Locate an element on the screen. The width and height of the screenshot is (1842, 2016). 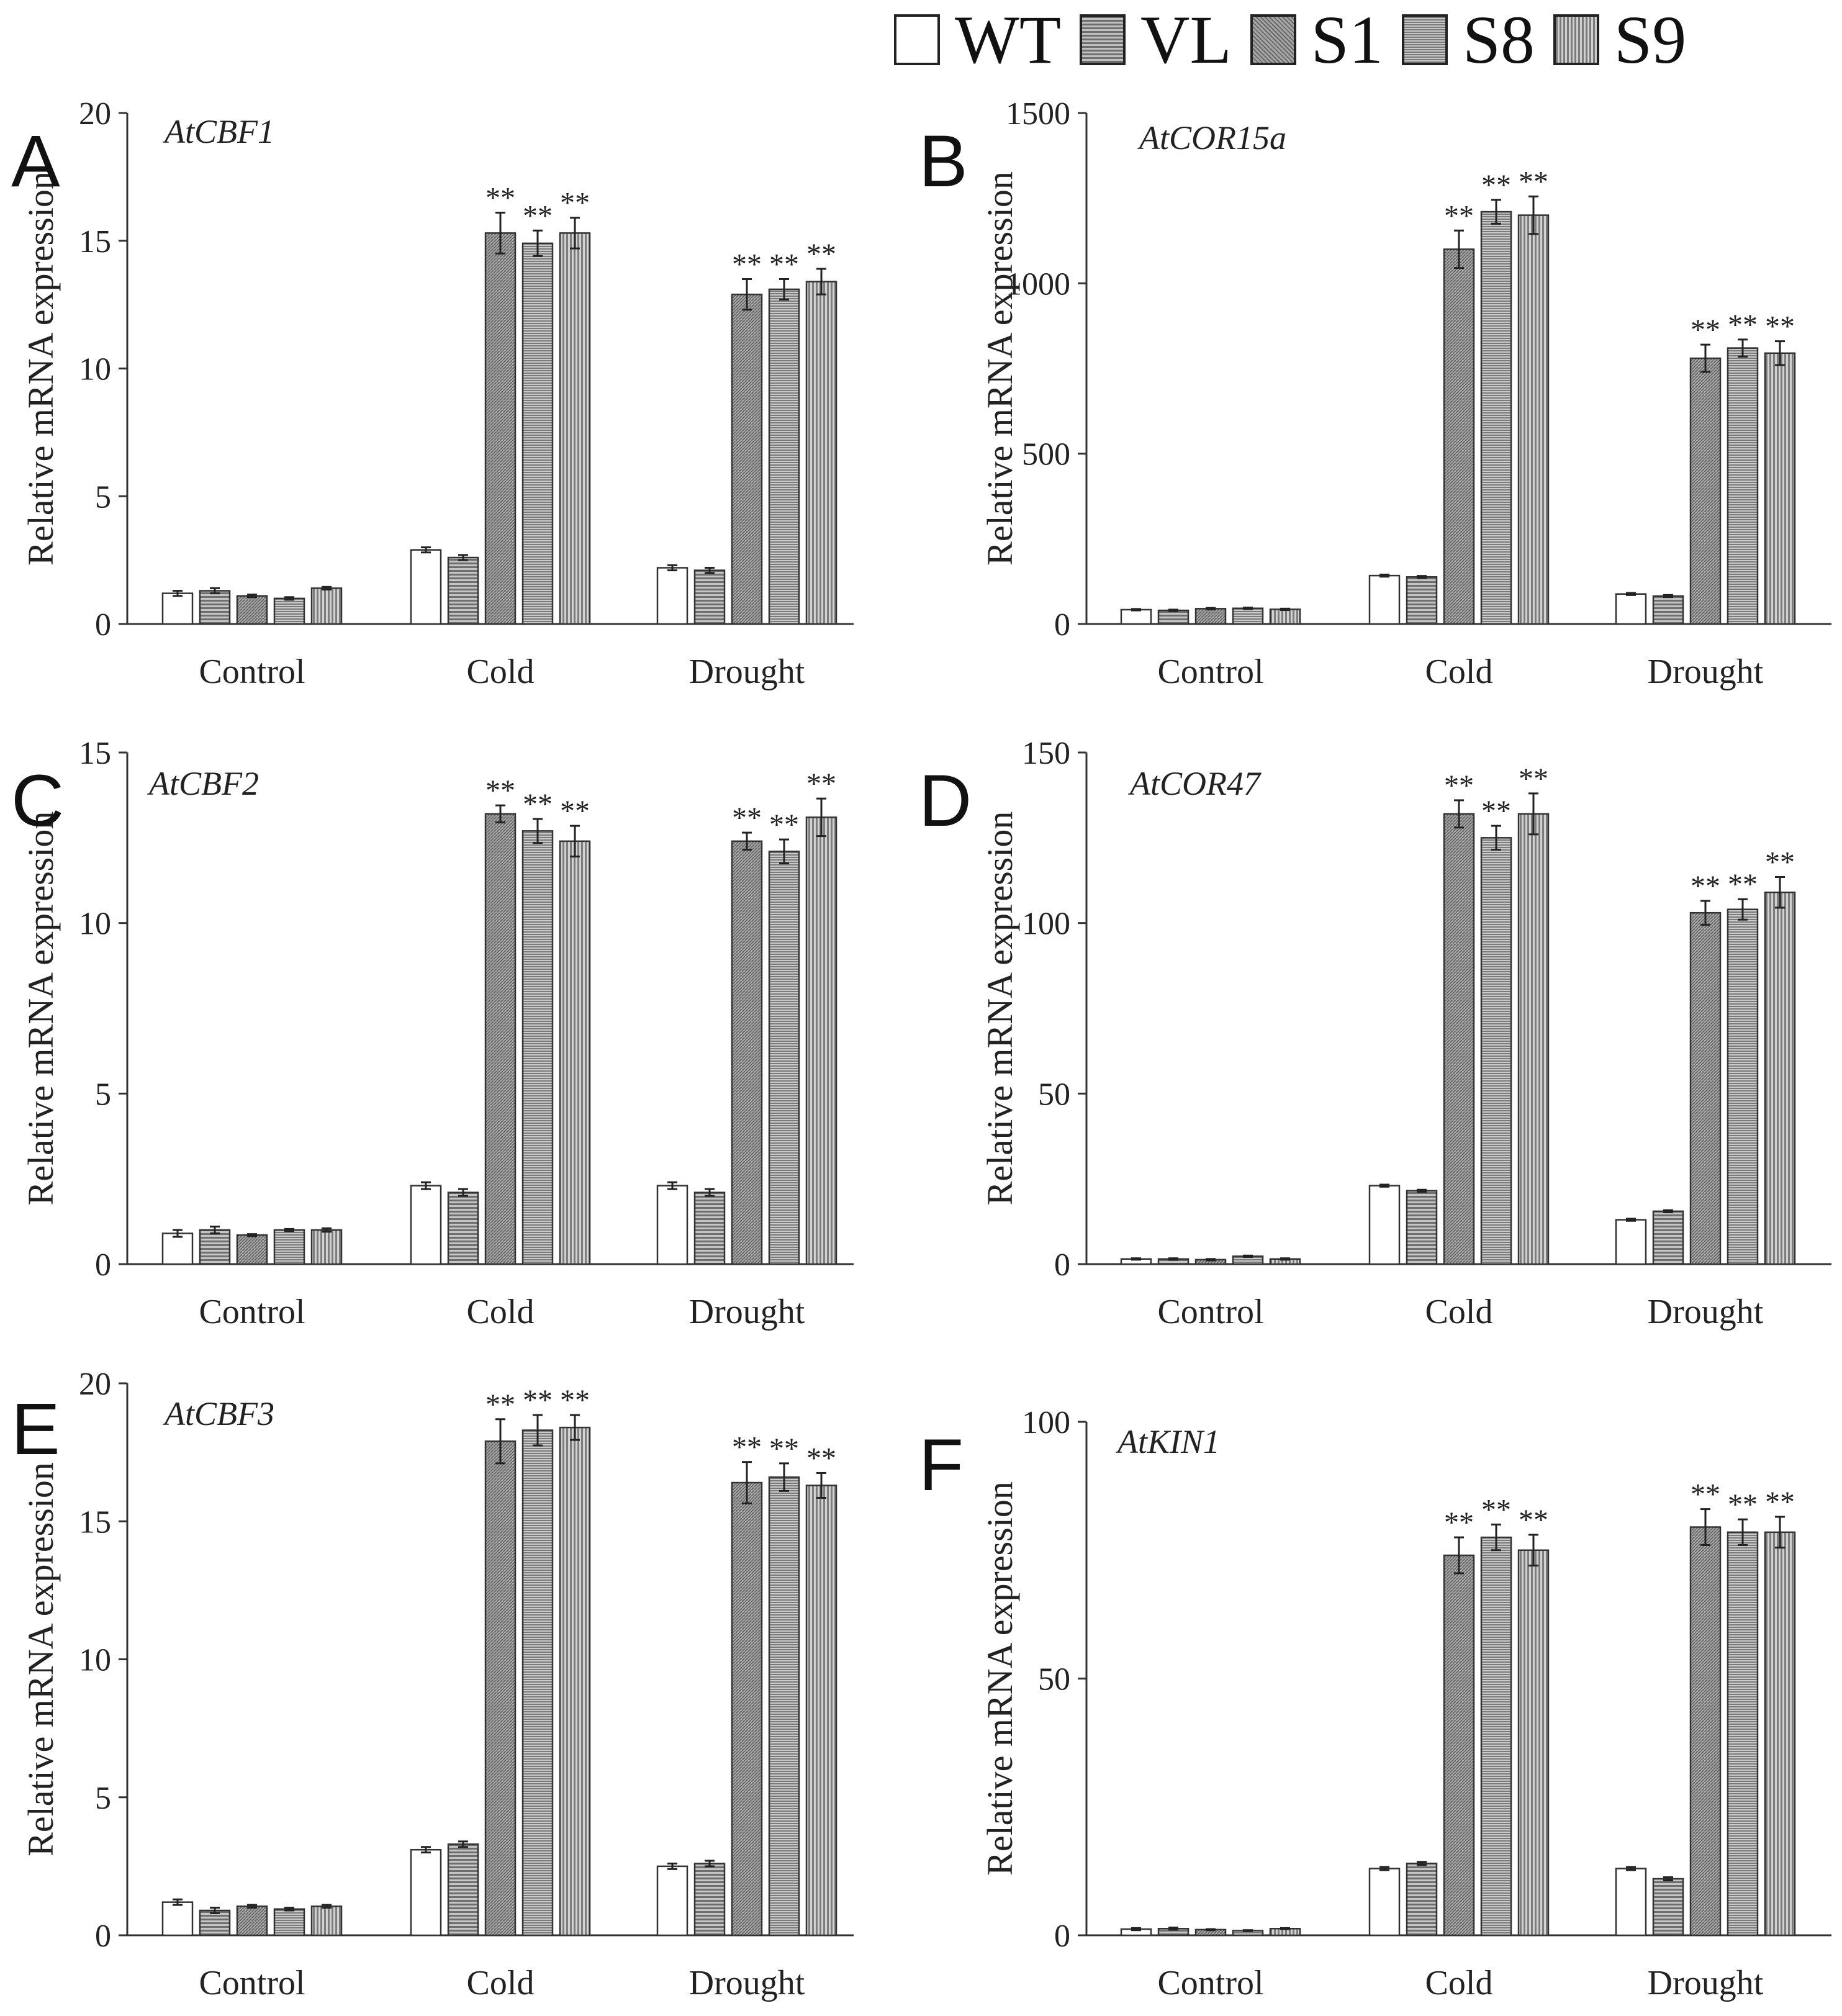
y-tick-label: 500 is located at coordinates (1046, 454).